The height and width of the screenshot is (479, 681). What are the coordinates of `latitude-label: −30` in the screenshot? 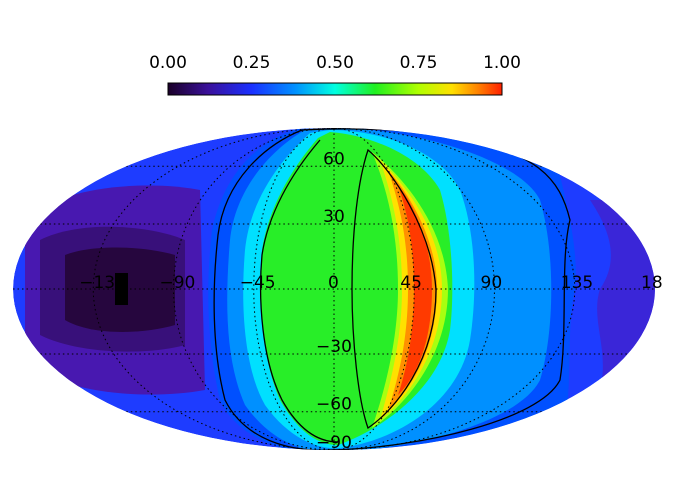 It's located at (334, 347).